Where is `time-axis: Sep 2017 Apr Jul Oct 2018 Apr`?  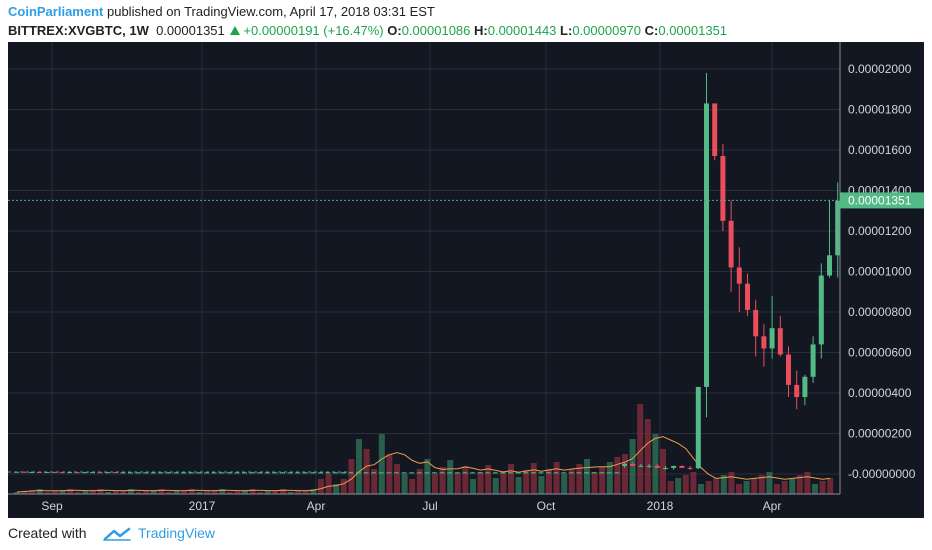
time-axis: Sep 2017 Apr Jul Oct 2018 Apr is located at coordinates (424, 503).